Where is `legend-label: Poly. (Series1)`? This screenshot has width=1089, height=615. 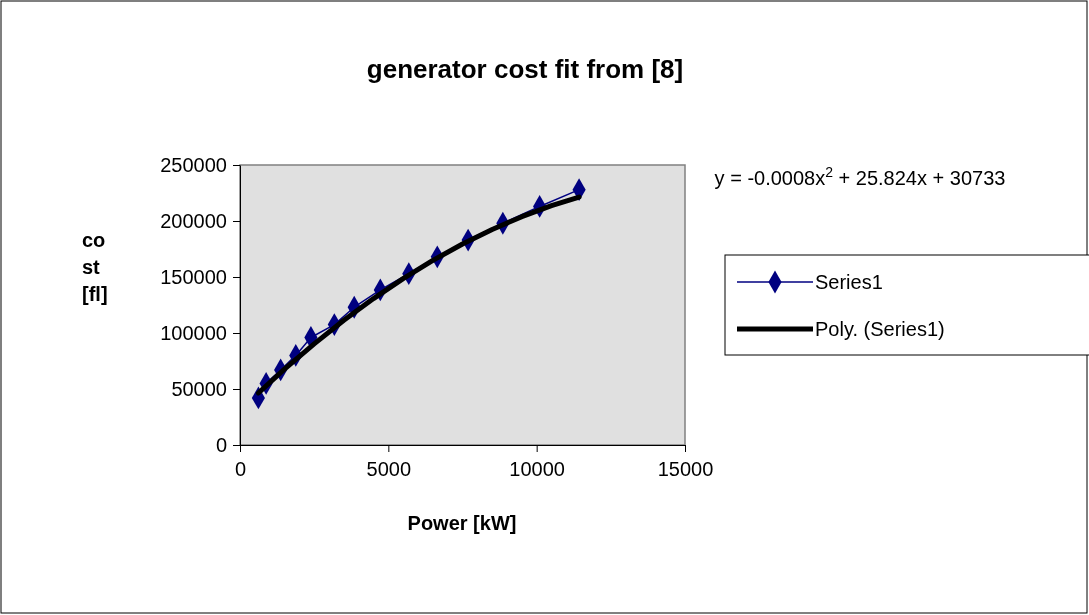
legend-label: Poly. (Series1) is located at coordinates (880, 329).